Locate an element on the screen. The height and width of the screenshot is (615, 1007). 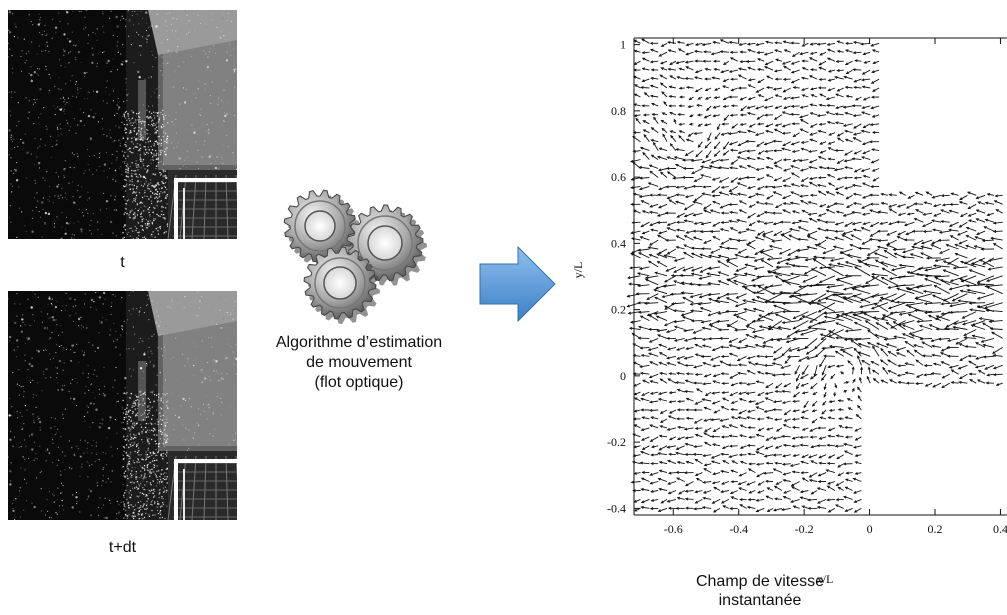
x-tick-label: 0 is located at coordinates (870, 529).